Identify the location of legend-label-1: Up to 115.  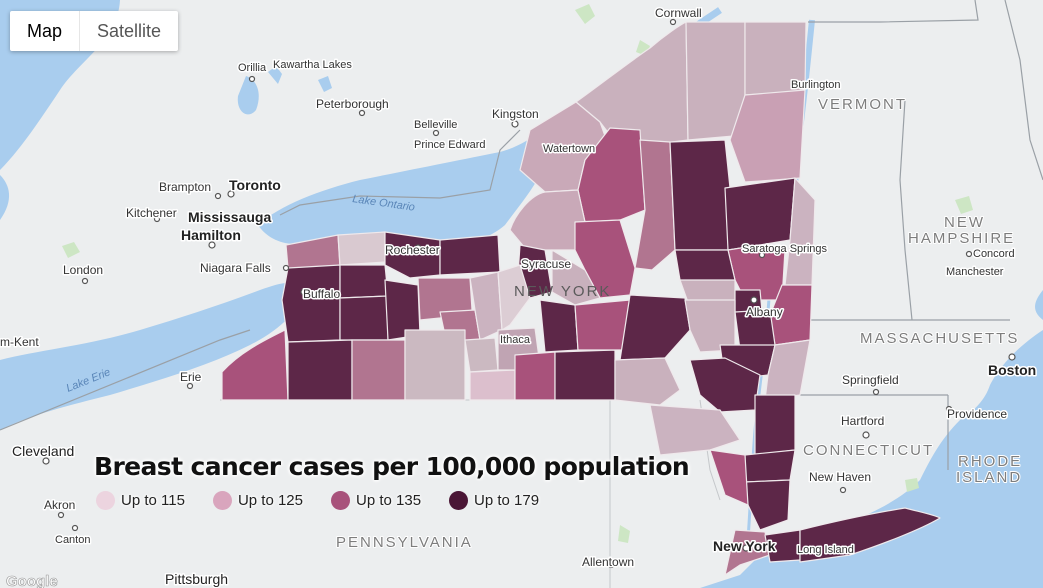
(153, 500).